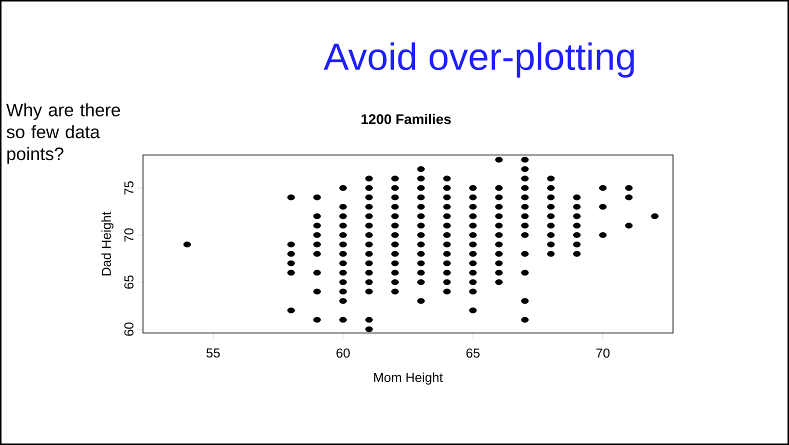 The image size is (789, 445). What do you see at coordinates (129, 282) in the screenshot?
I see `y-tick-label: 65` at bounding box center [129, 282].